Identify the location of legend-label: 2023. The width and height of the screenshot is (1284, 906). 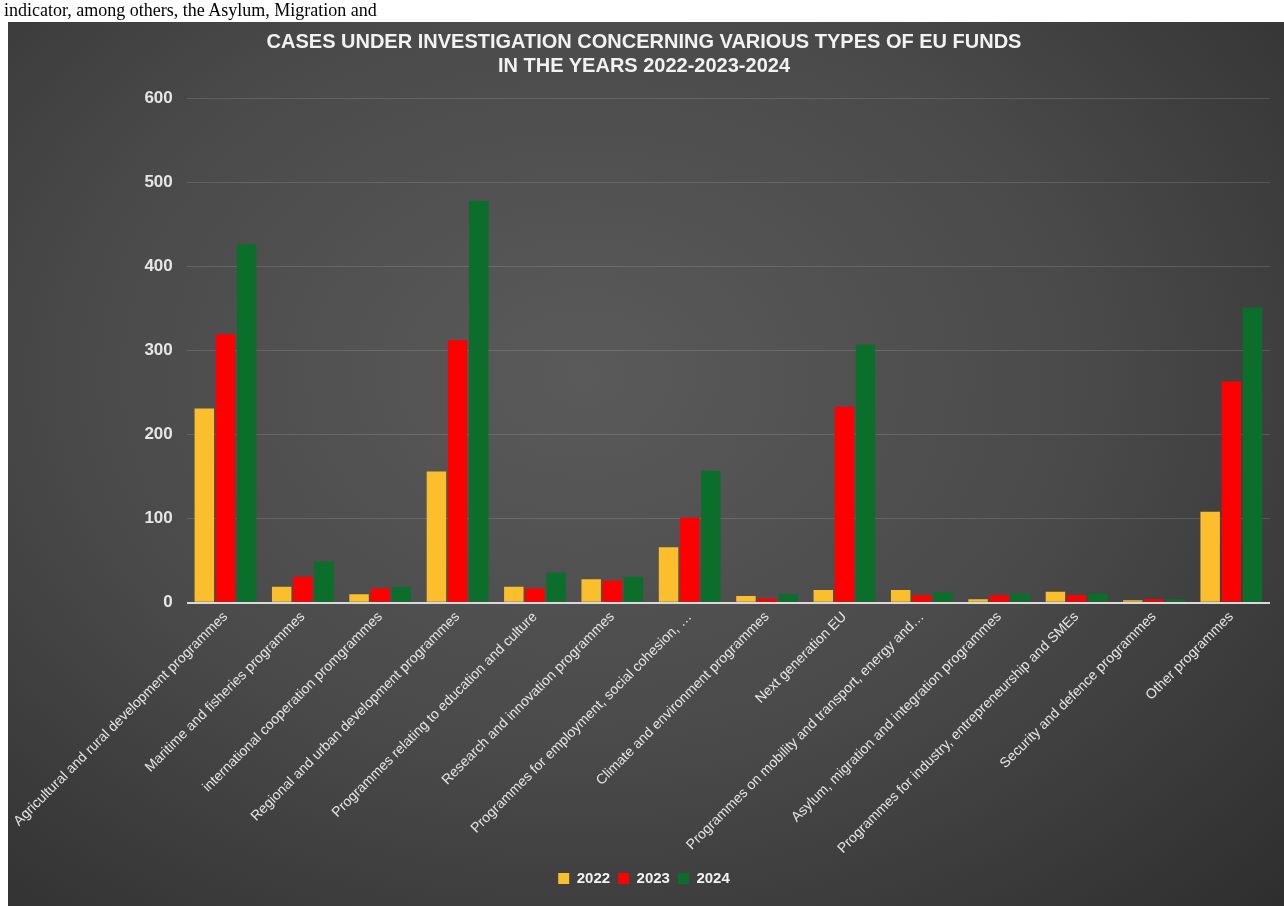
(653, 877).